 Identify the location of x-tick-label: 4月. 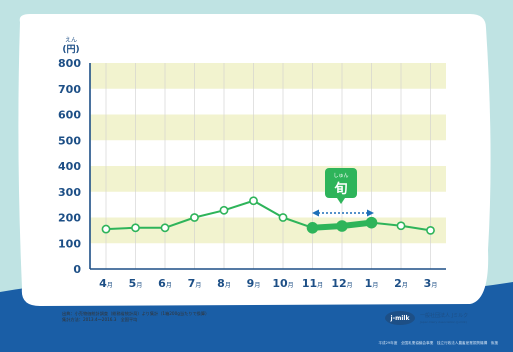
(106, 283).